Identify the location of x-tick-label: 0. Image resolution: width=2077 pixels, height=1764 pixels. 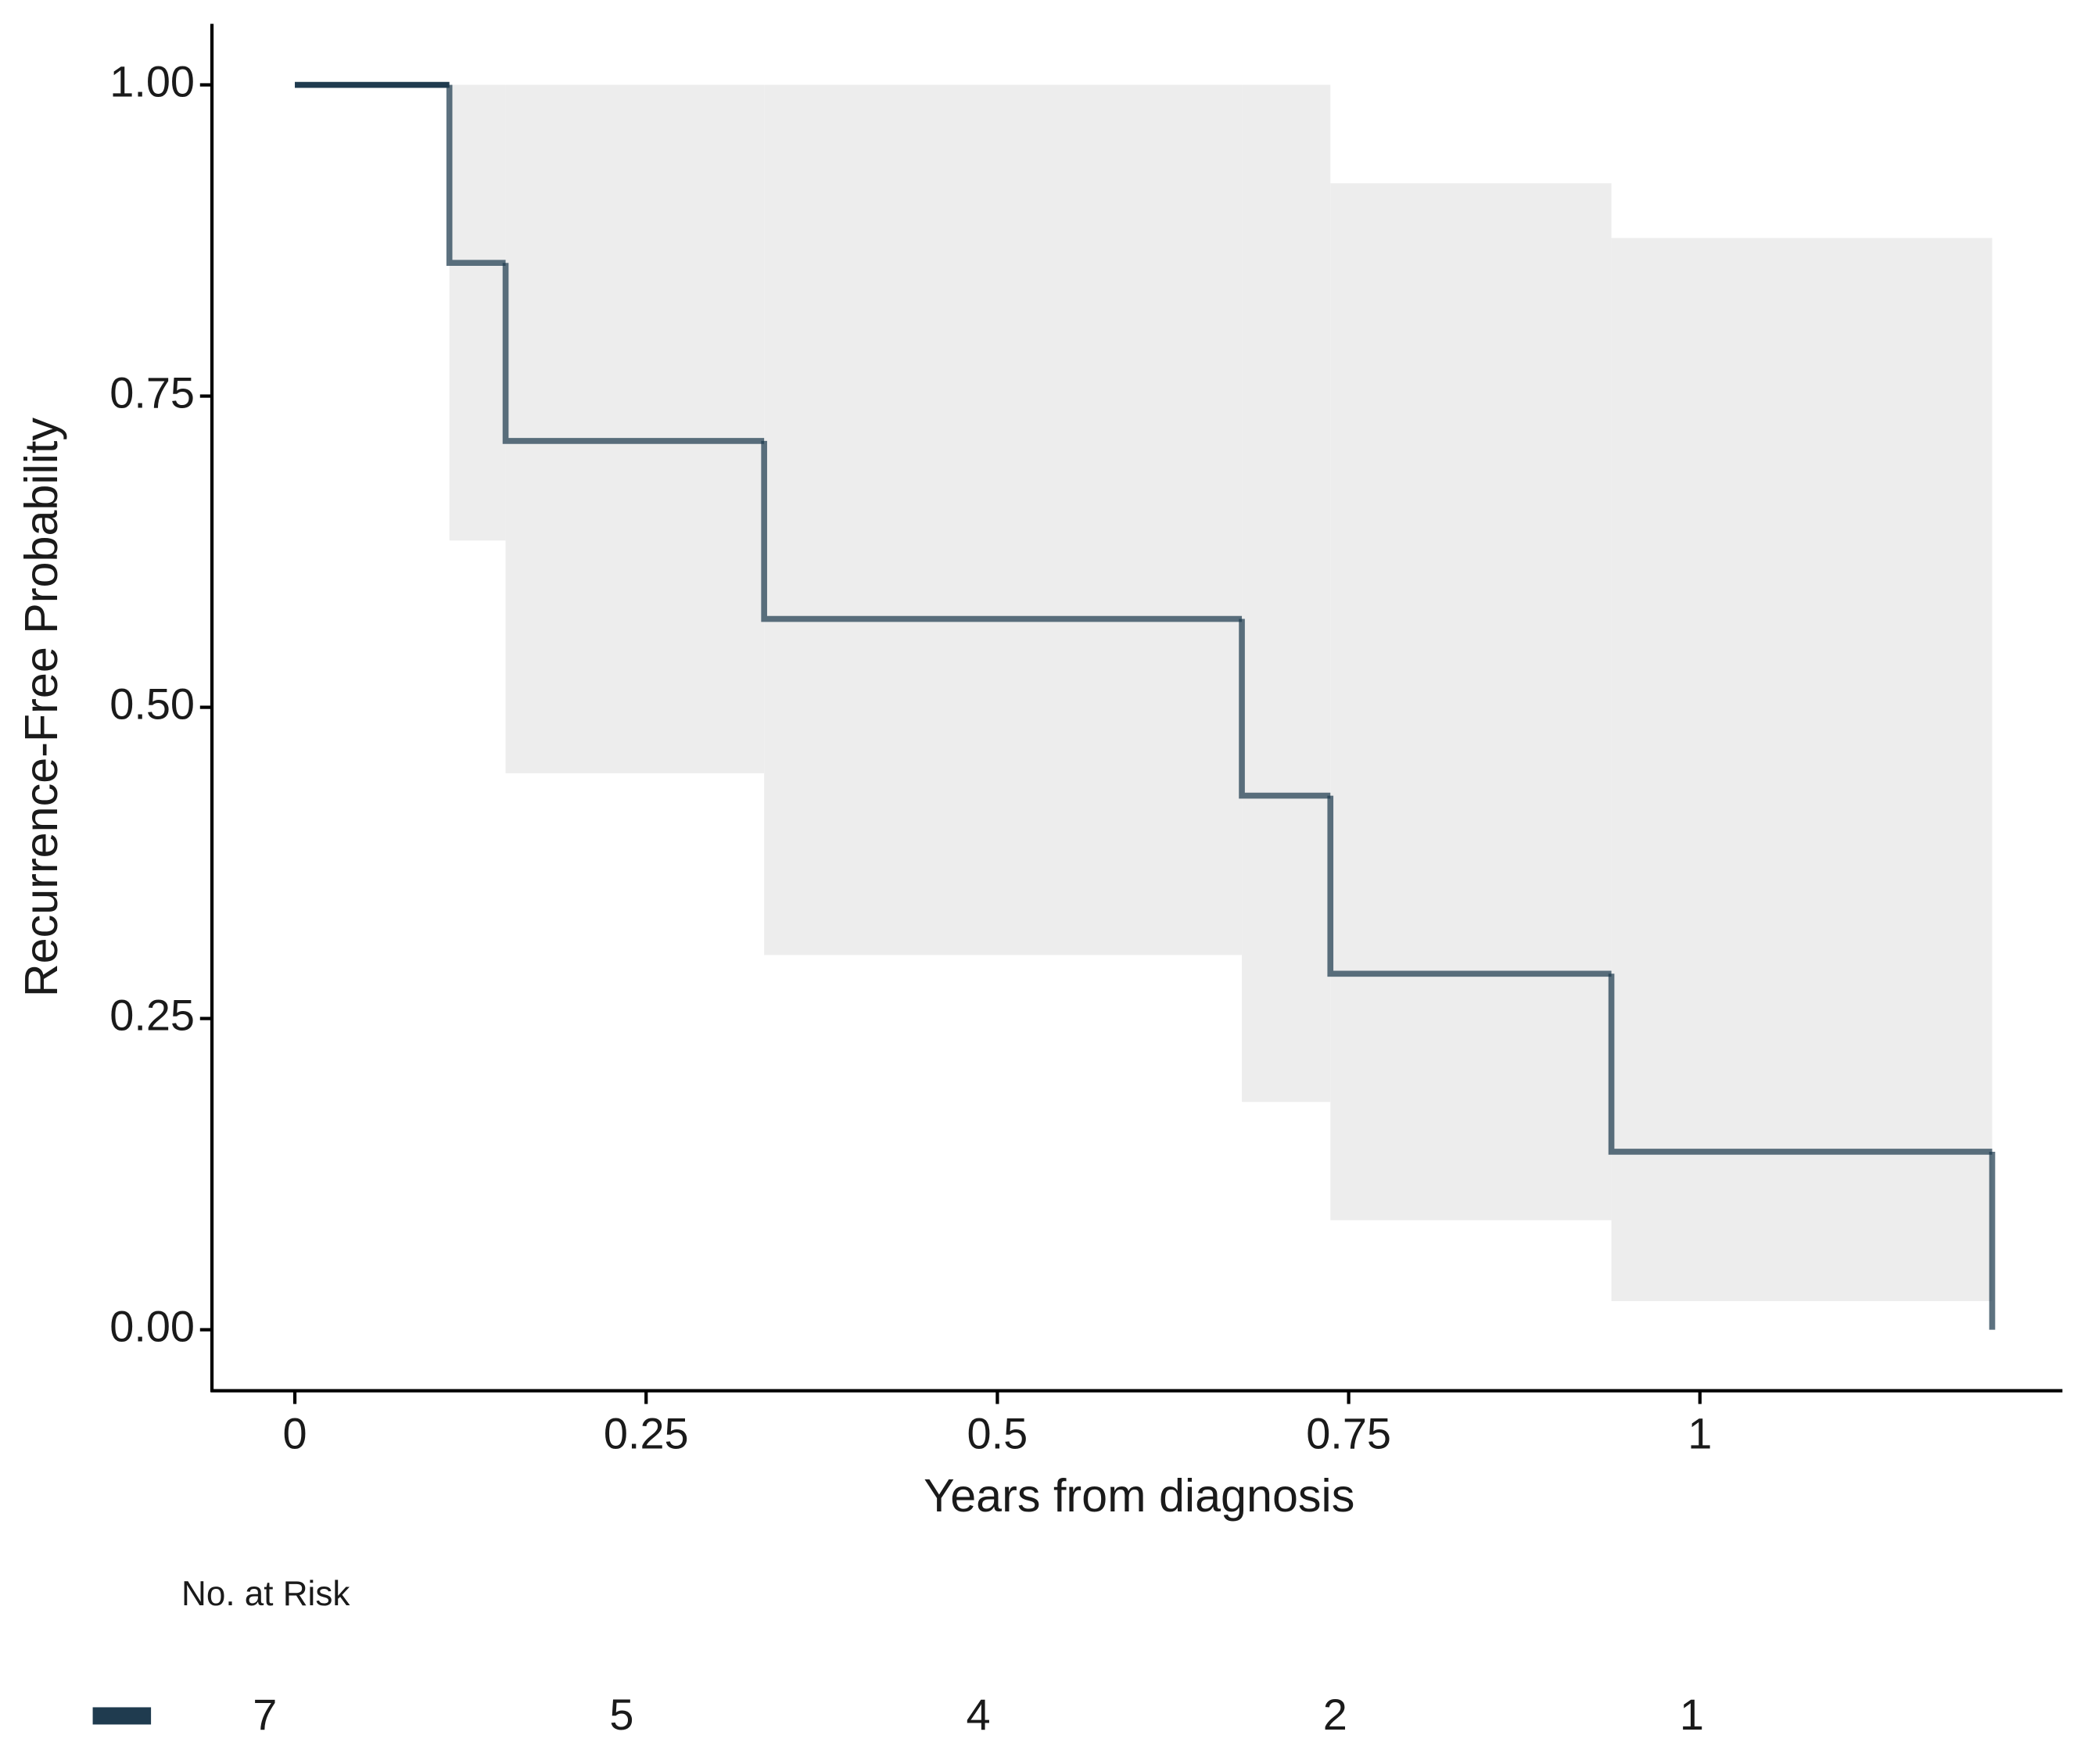
(294, 1433).